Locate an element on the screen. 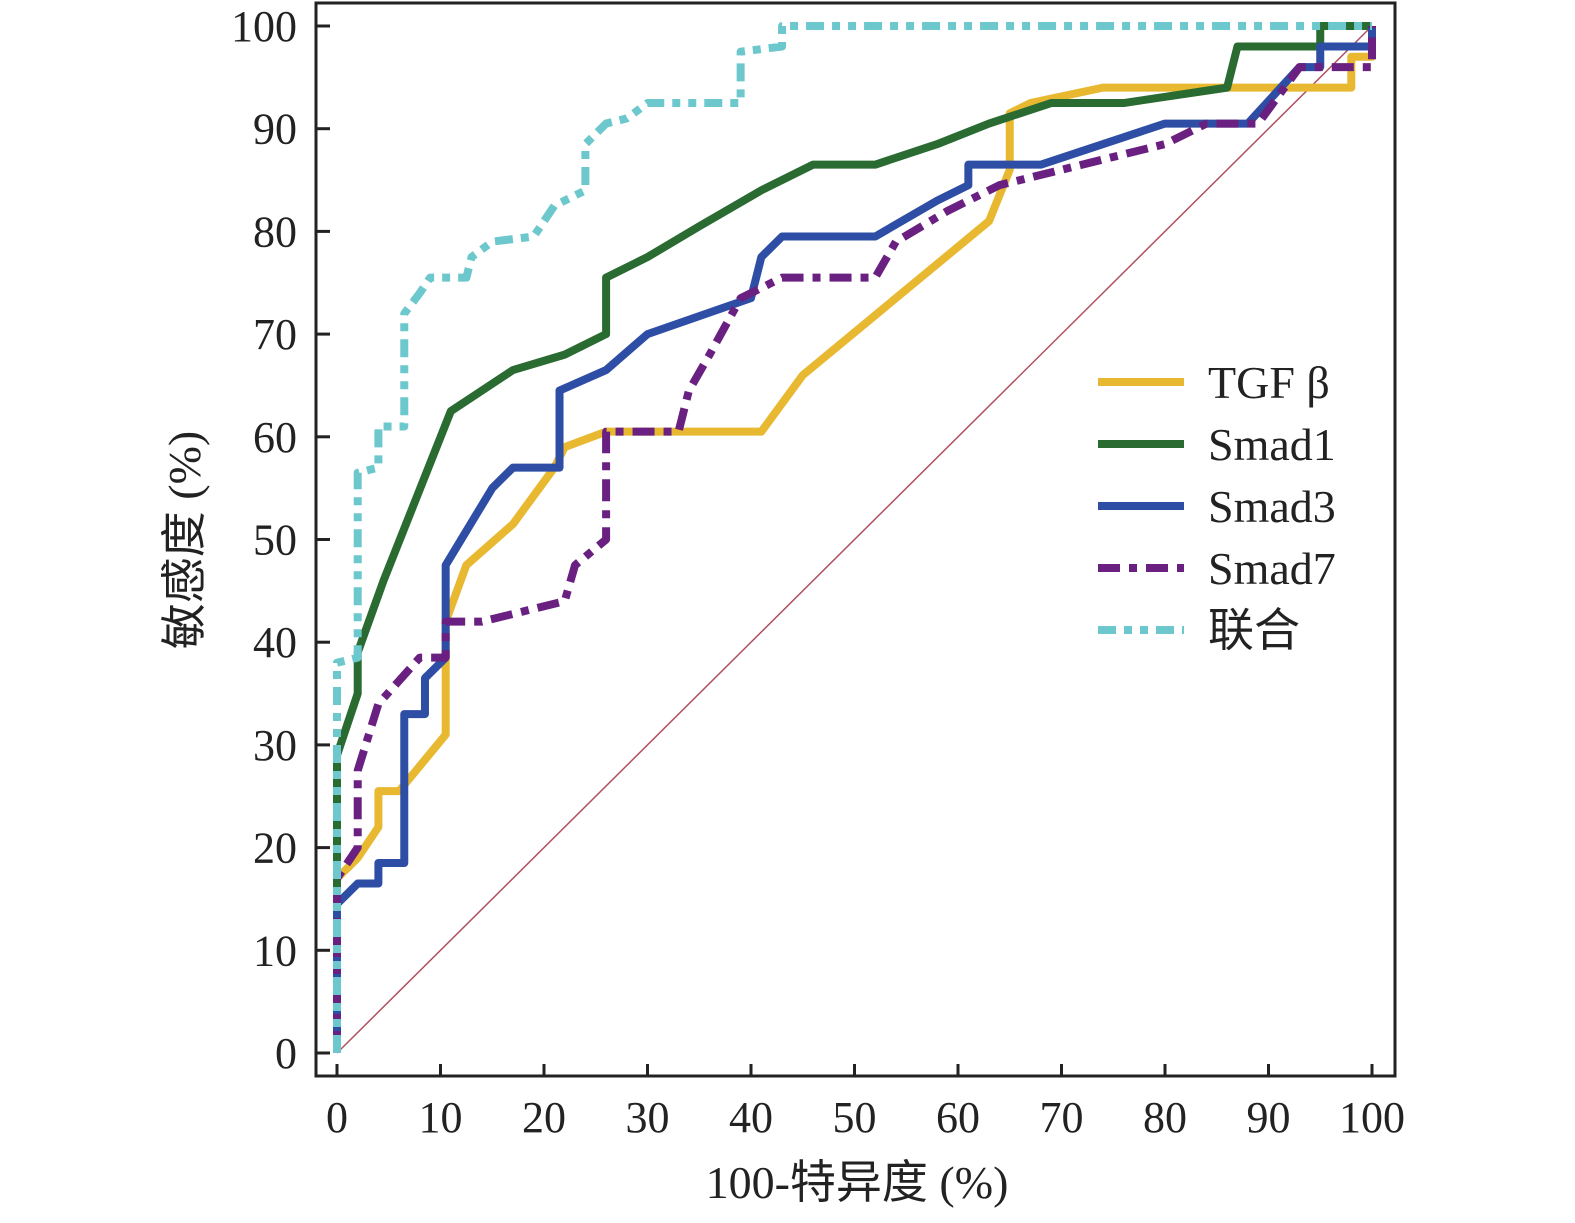 The width and height of the screenshot is (1575, 1223). y-tick-label: 40 is located at coordinates (275, 642).